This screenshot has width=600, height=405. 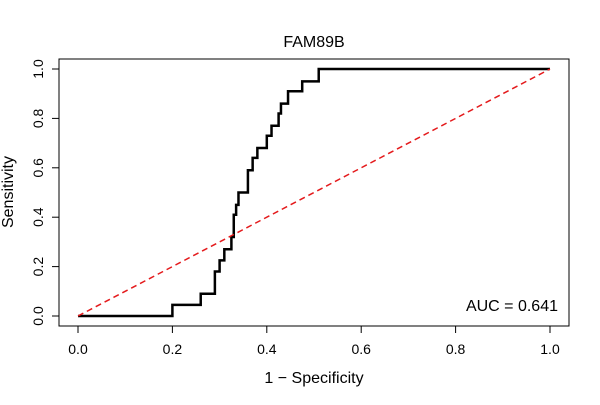 What do you see at coordinates (45, 192) in the screenshot?
I see `y-axis: 0.0 0.2 0.4 0.6 0.8 1.0` at bounding box center [45, 192].